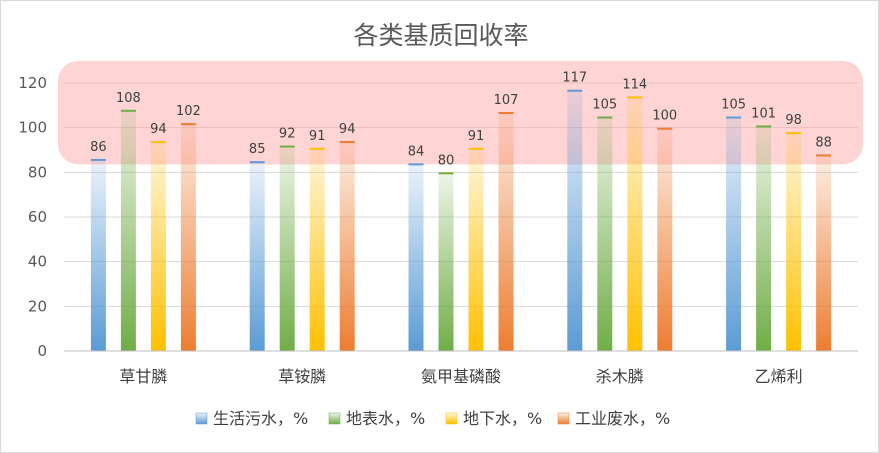 Image resolution: width=879 pixels, height=453 pixels. Describe the element at coordinates (574, 78) in the screenshot. I see `data-label: 117` at that location.